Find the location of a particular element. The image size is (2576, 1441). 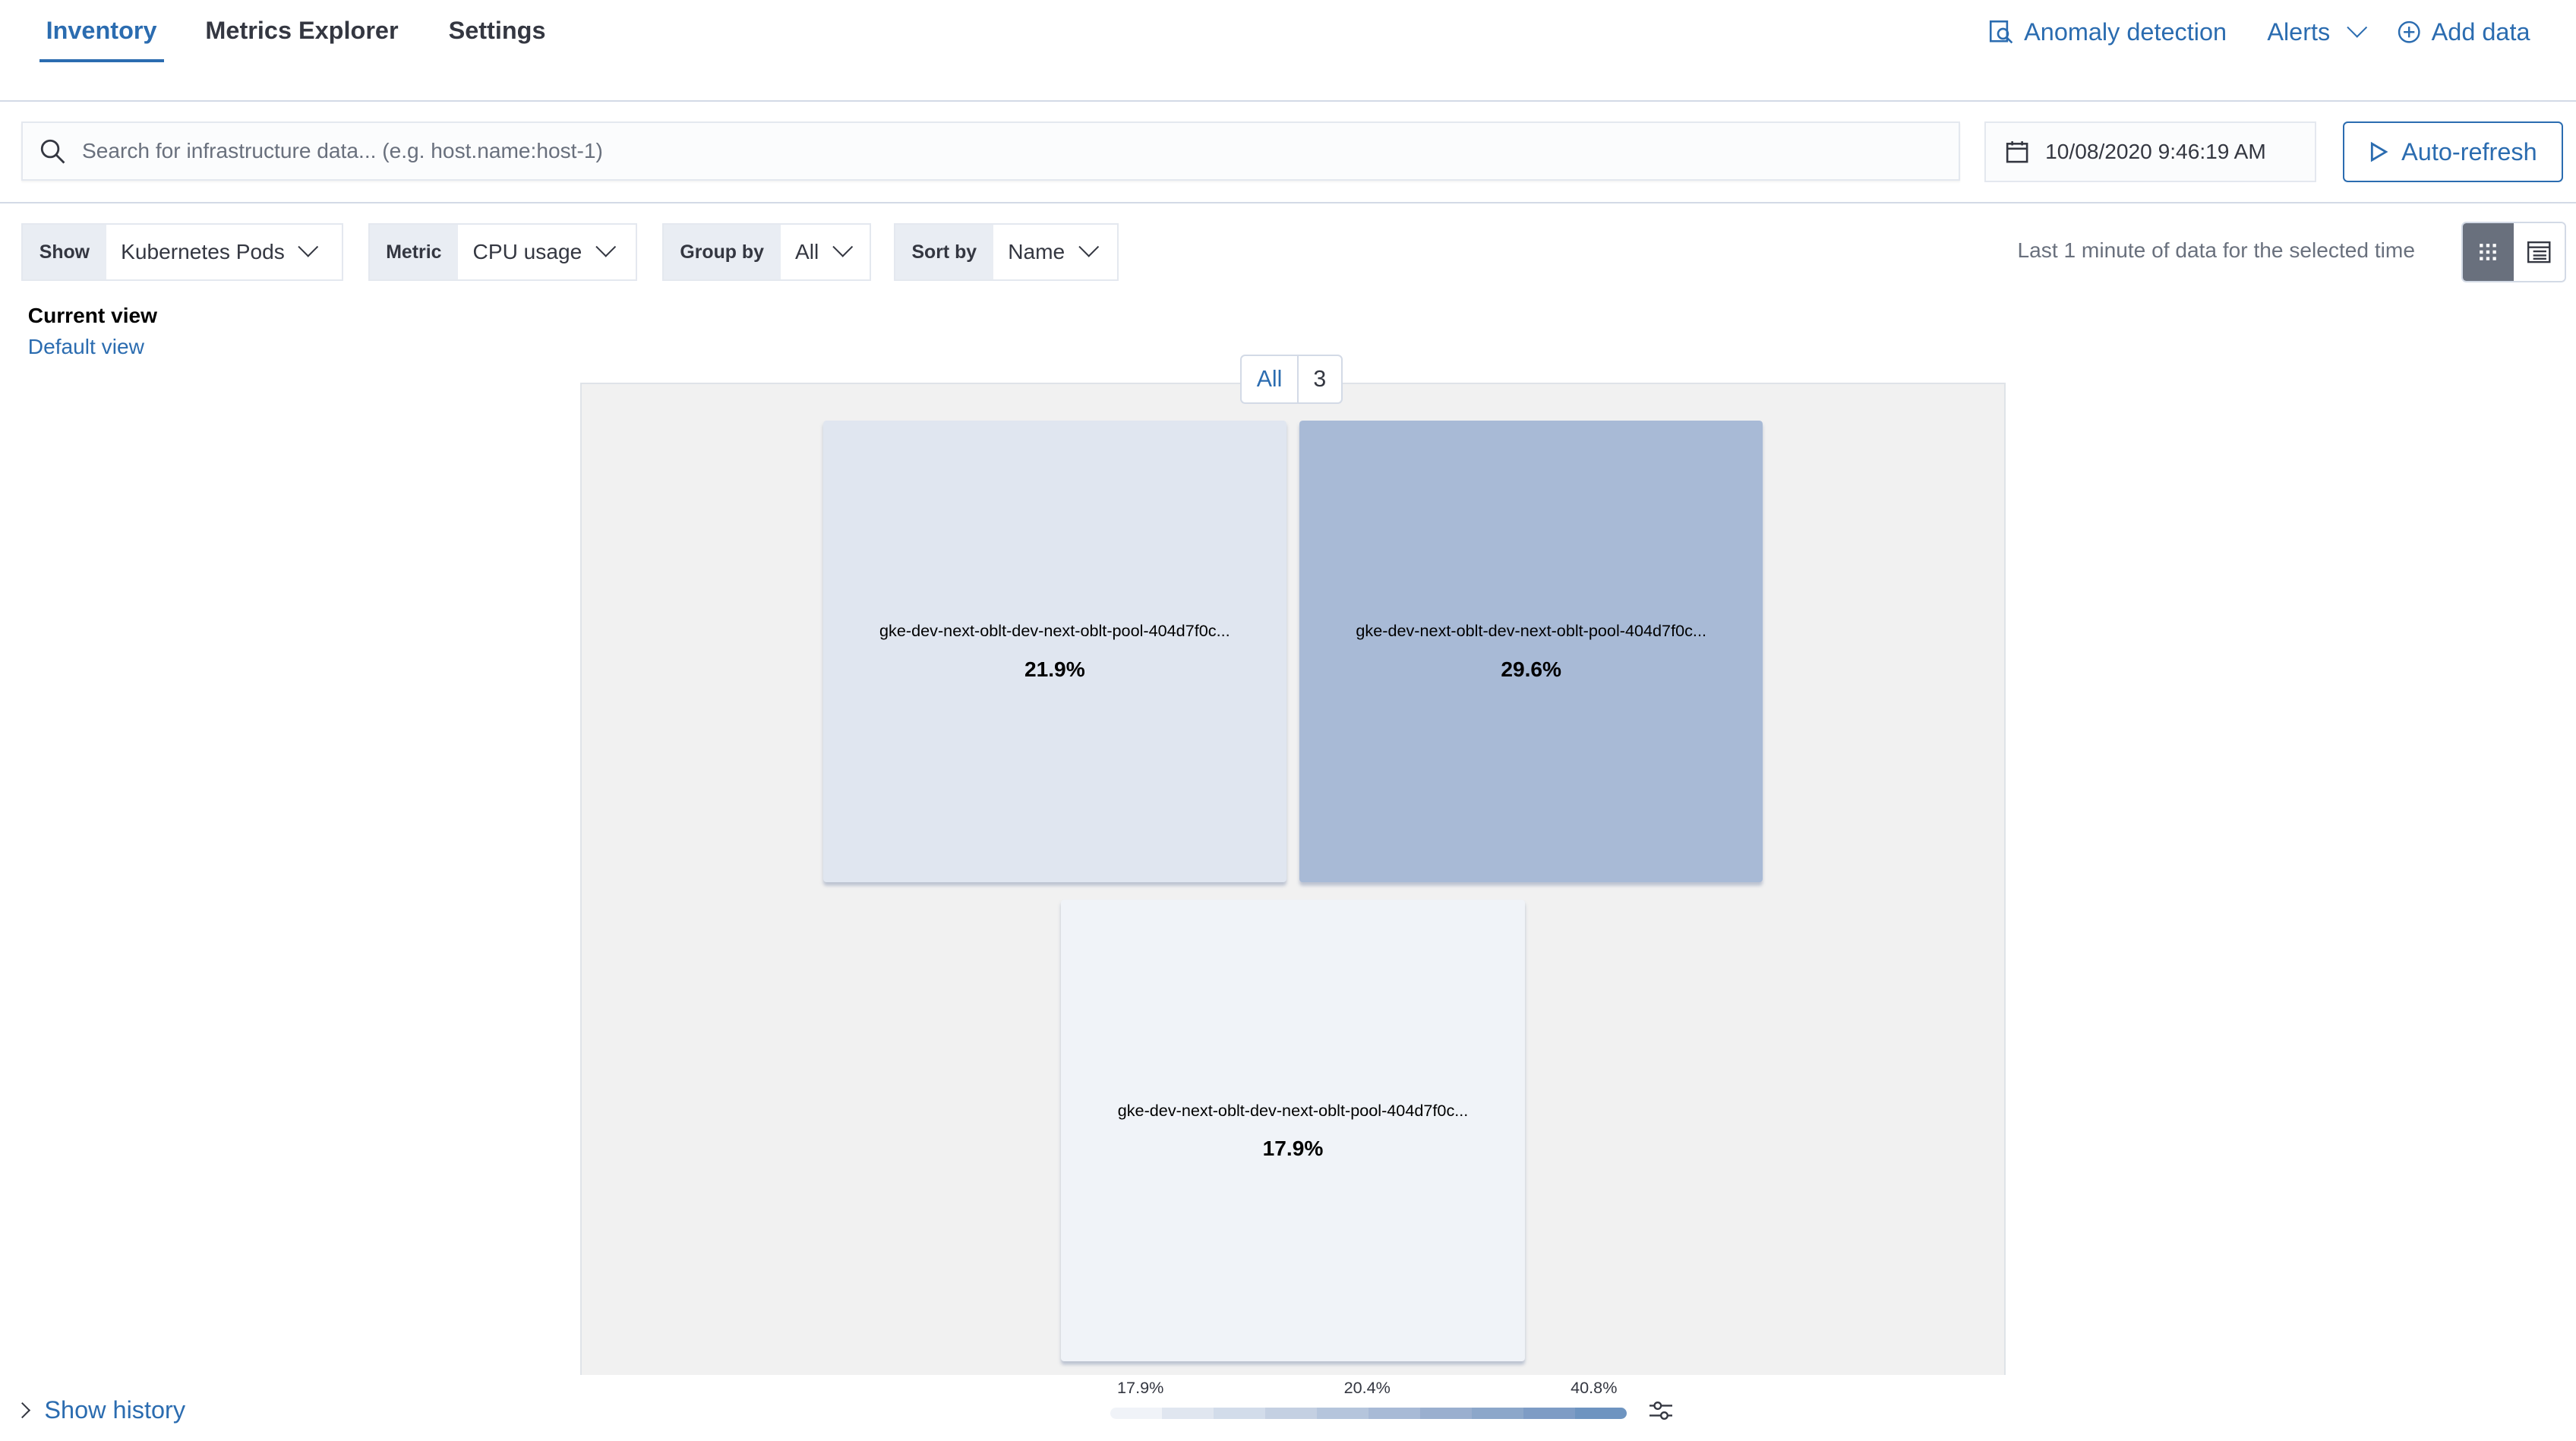

add-data-label: Add data is located at coordinates (2480, 32).